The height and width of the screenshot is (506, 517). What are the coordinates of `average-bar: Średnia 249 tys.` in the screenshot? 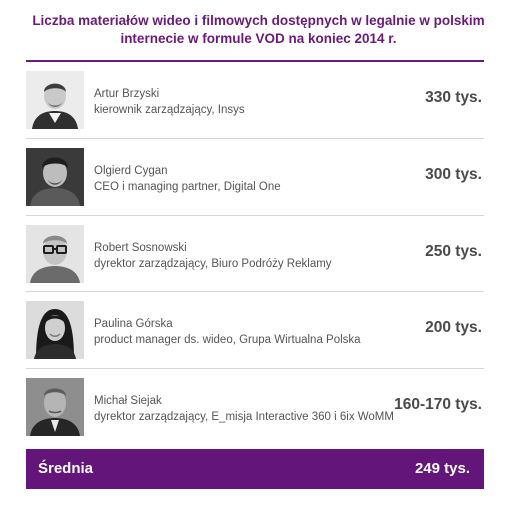 It's located at (255, 469).